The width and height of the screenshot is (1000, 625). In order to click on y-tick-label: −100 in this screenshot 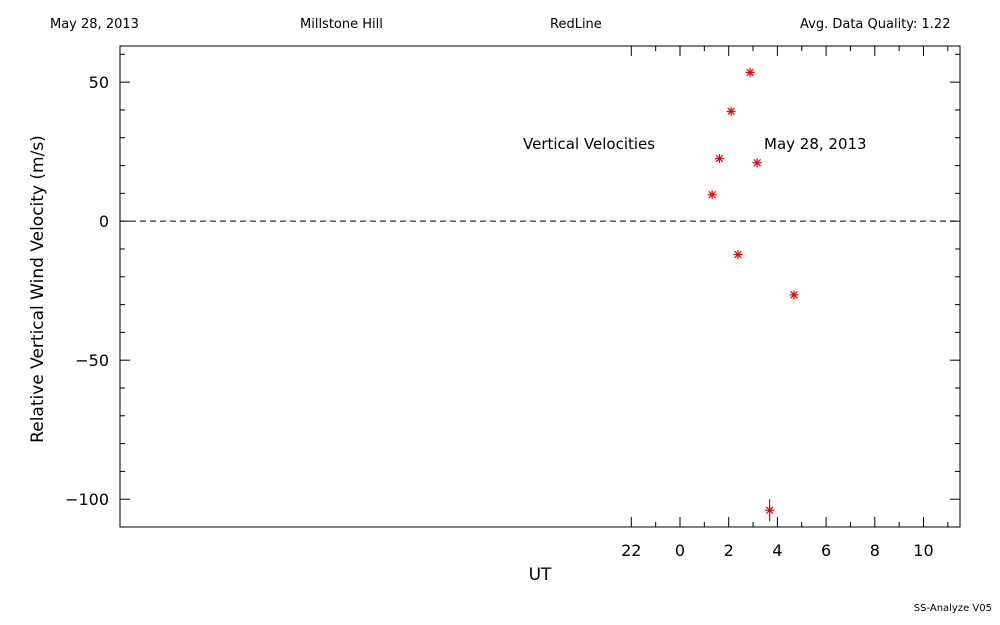, I will do `click(87, 499)`.